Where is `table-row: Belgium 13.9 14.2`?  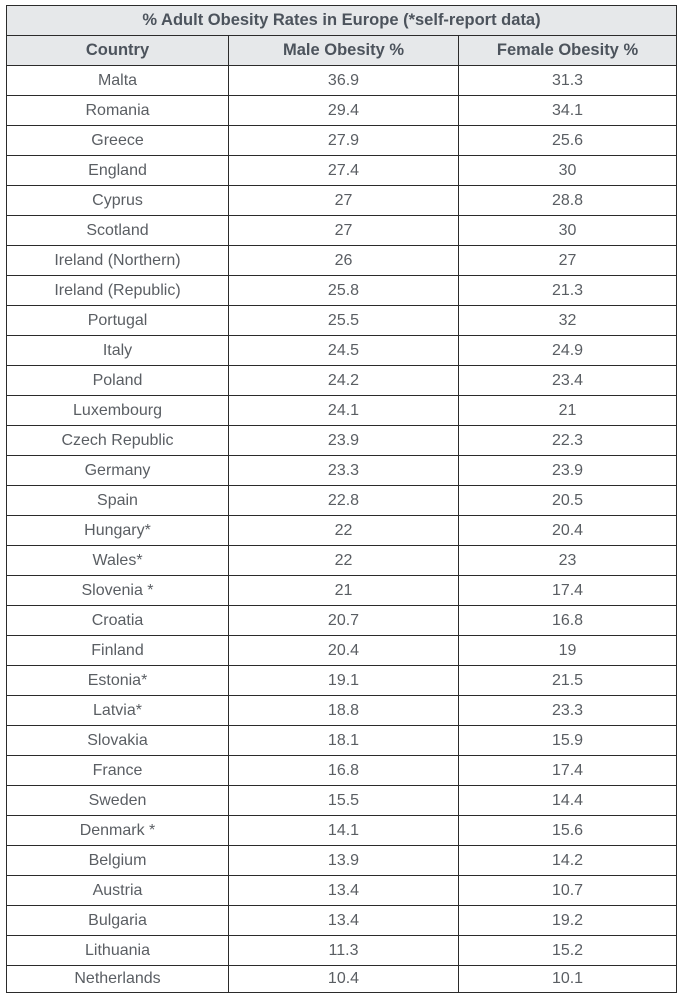 table-row: Belgium 13.9 14.2 is located at coordinates (342, 860).